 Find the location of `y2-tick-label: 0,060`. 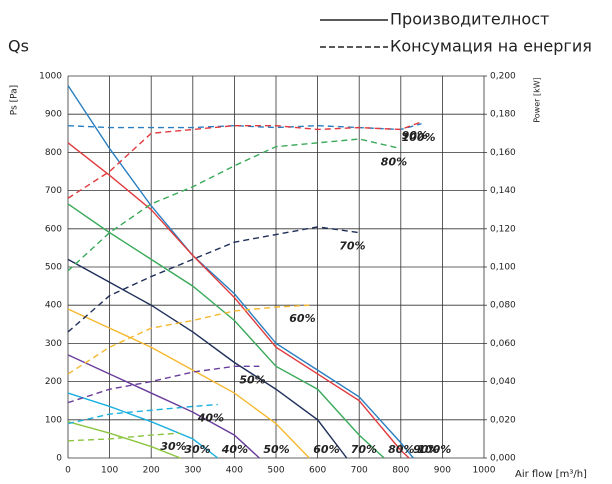

y2-tick-label: 0,060 is located at coordinates (503, 344).